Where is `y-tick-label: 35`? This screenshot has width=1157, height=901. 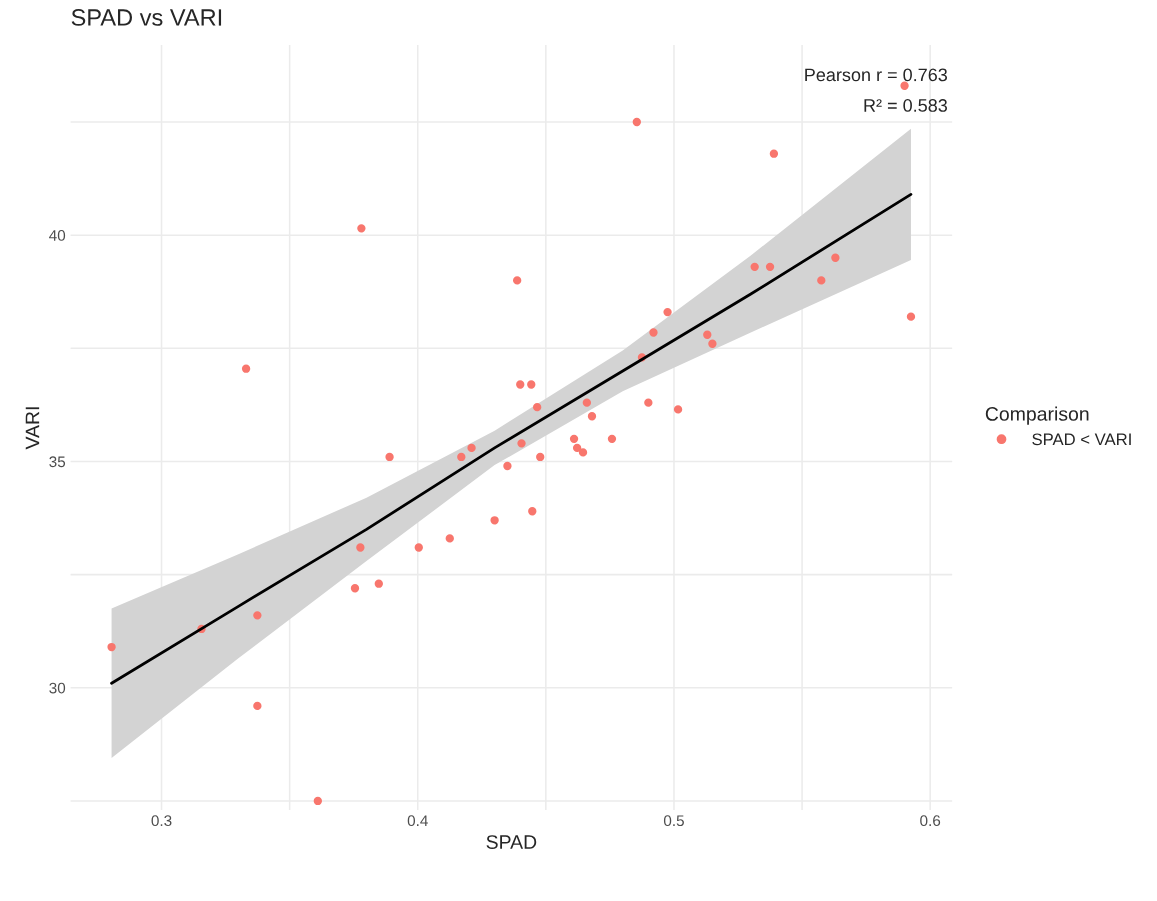 y-tick-label: 35 is located at coordinates (57, 462).